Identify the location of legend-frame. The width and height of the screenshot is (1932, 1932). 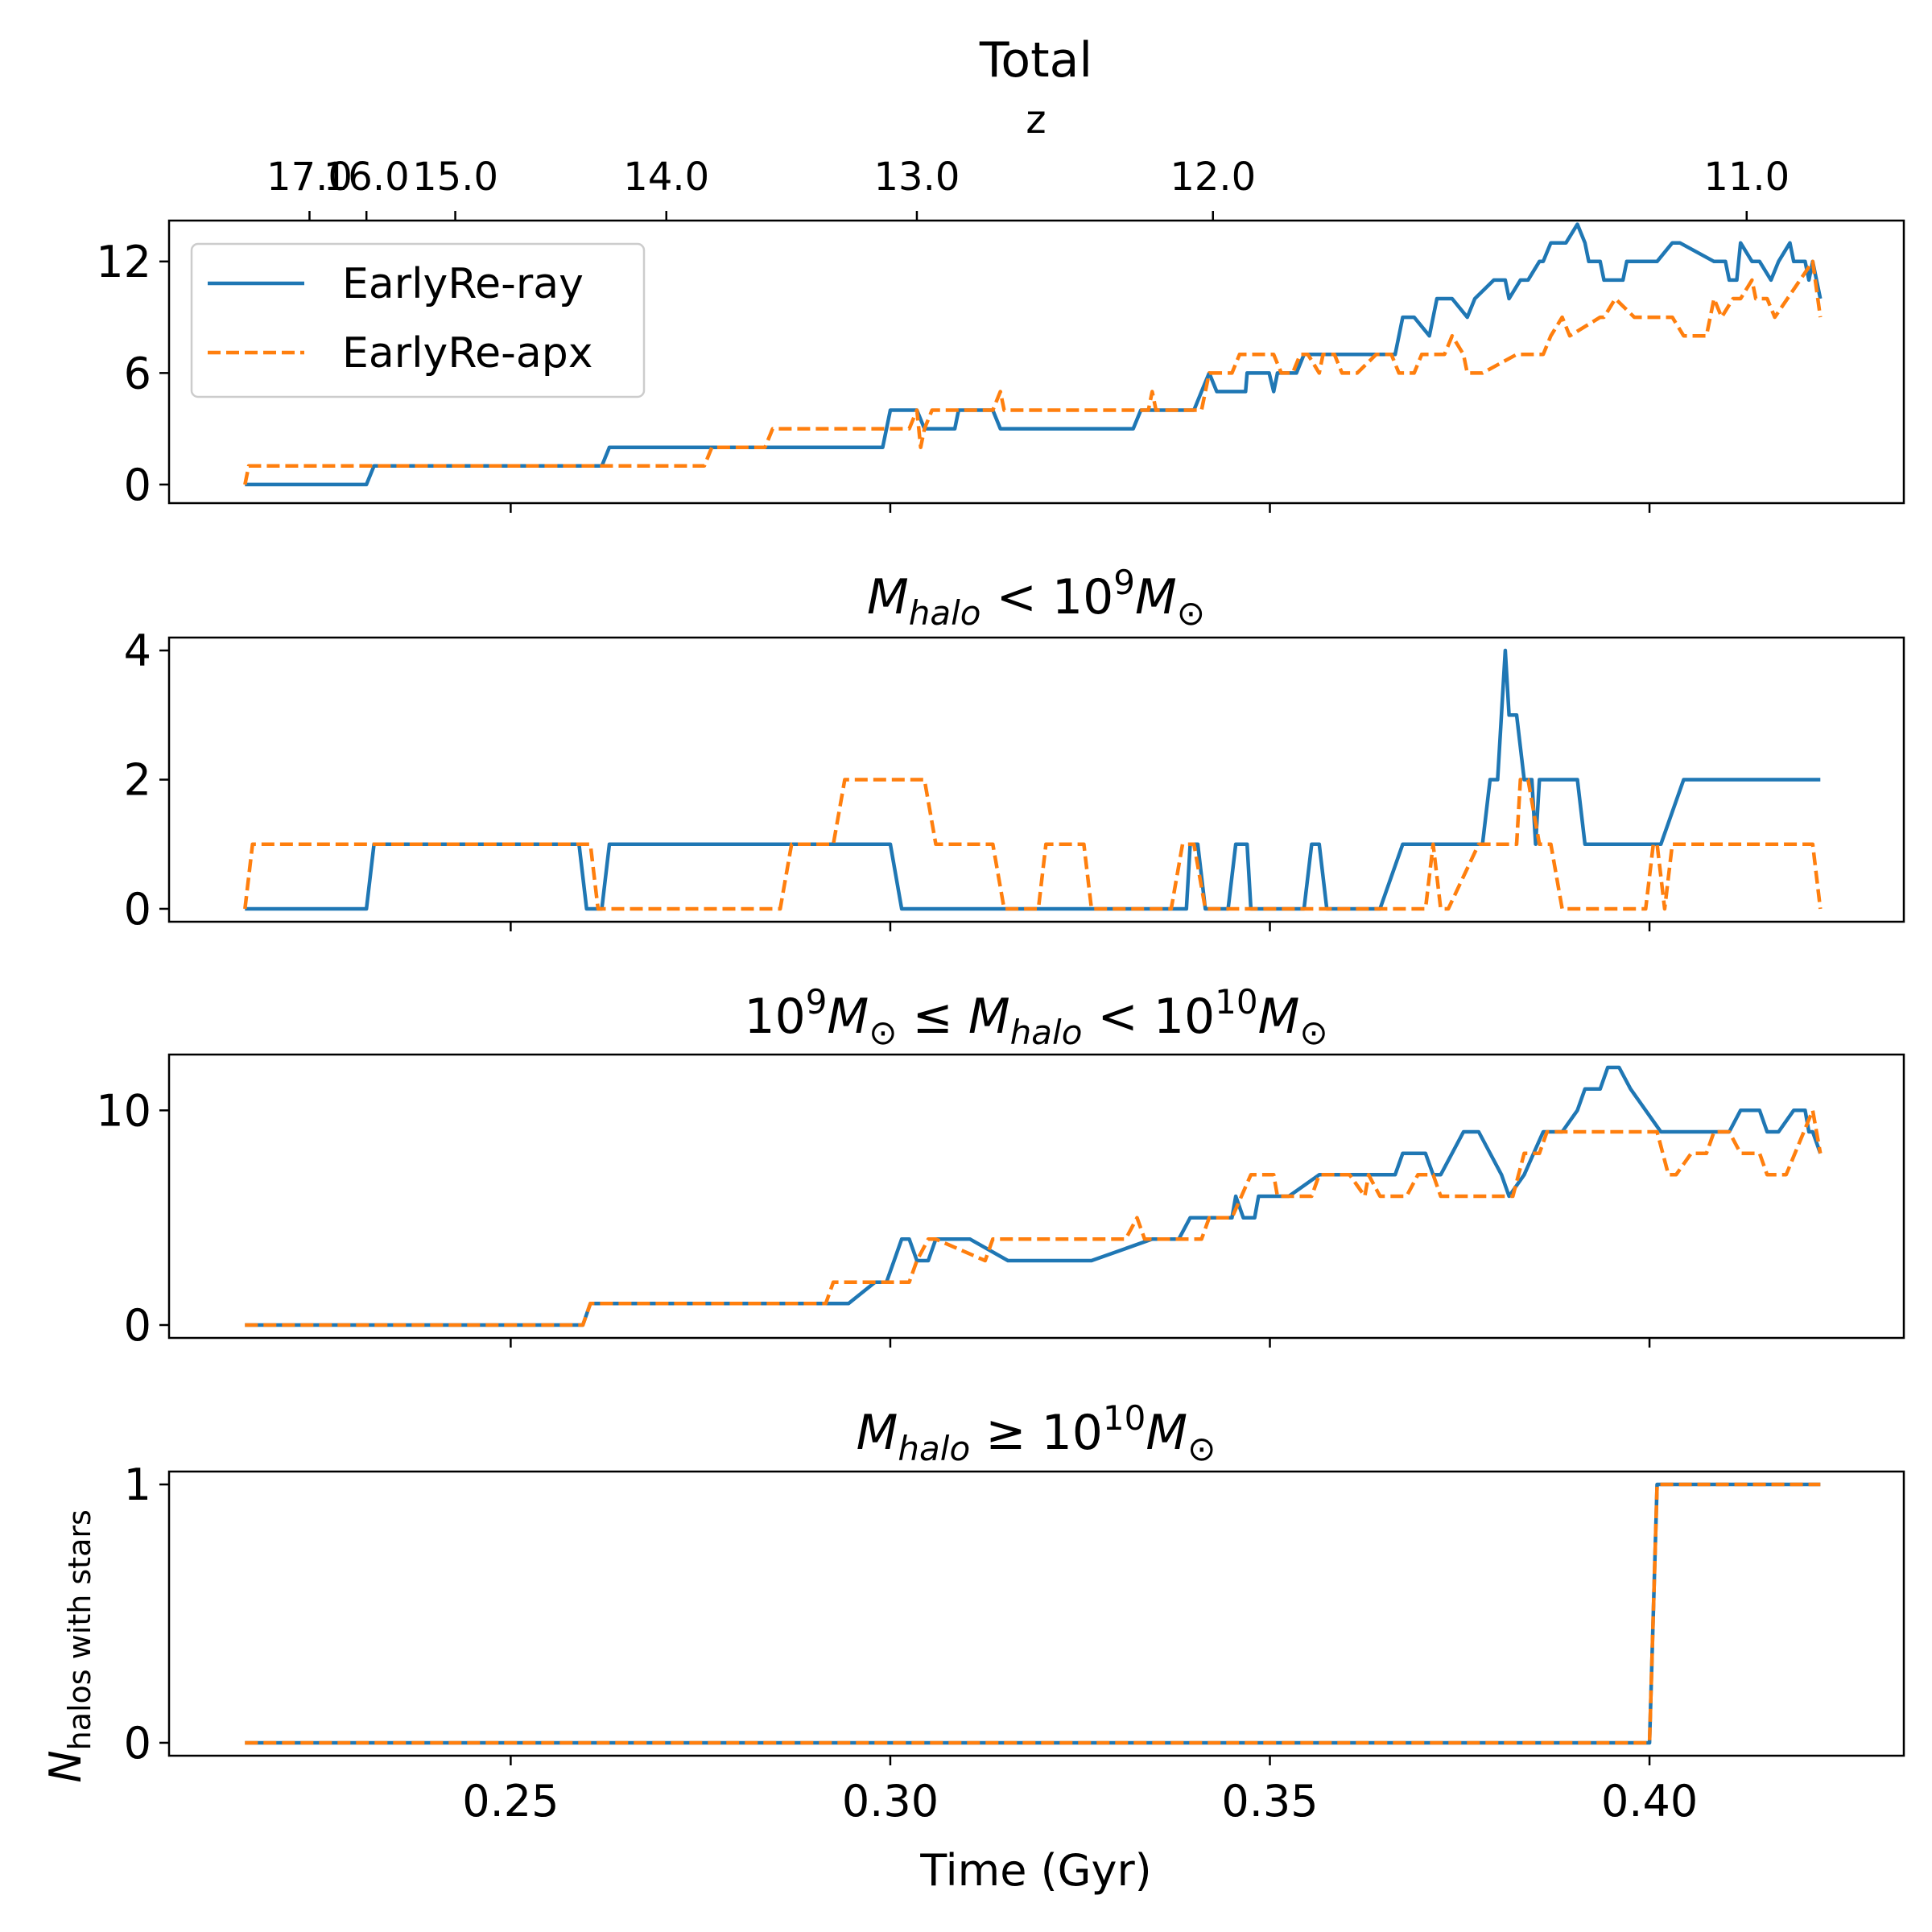
(418, 320).